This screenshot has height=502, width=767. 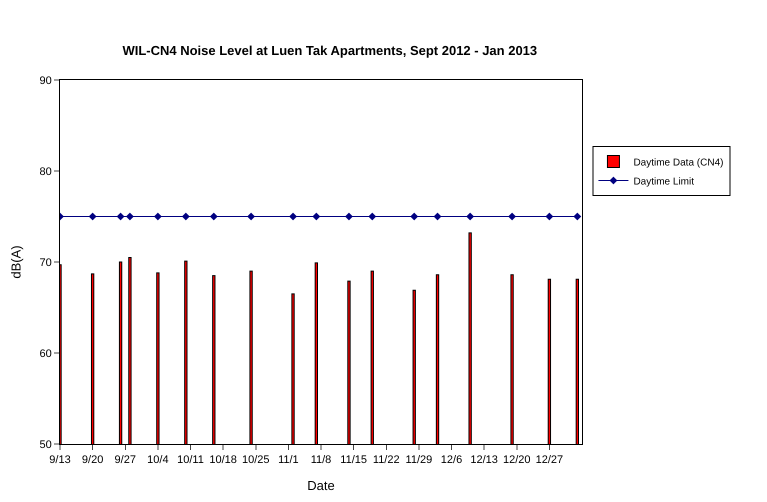 I want to click on x-tick-label: 11/22, so click(x=386, y=460).